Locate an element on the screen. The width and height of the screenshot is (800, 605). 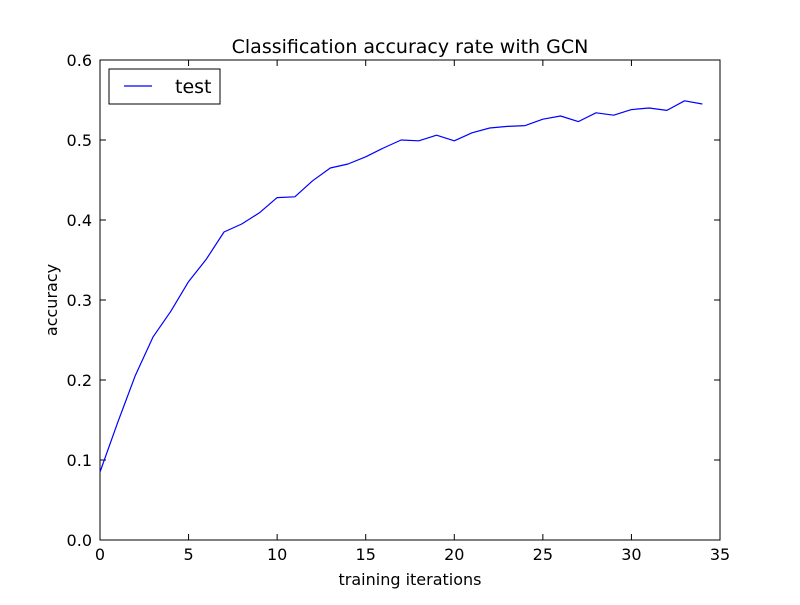
y-tick-label: 0.4 is located at coordinates (79, 220).